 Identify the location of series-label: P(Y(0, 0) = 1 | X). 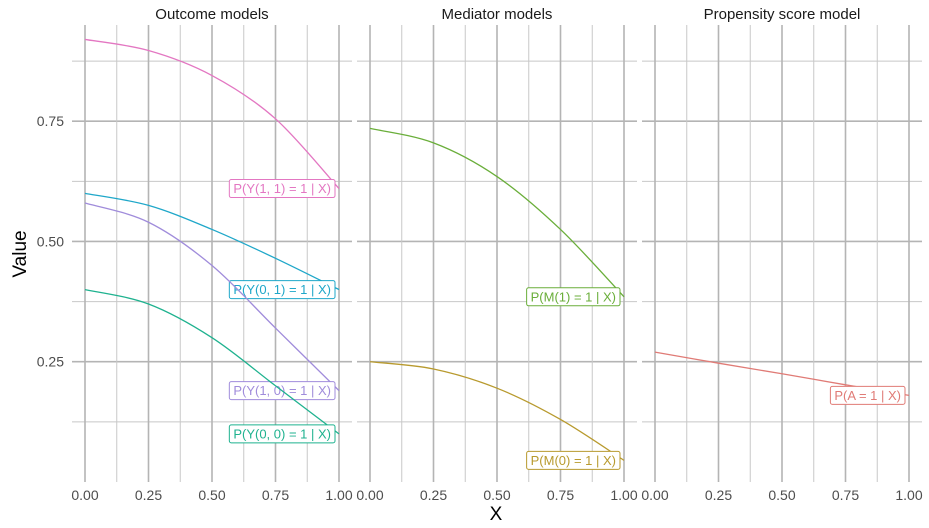
(282, 434).